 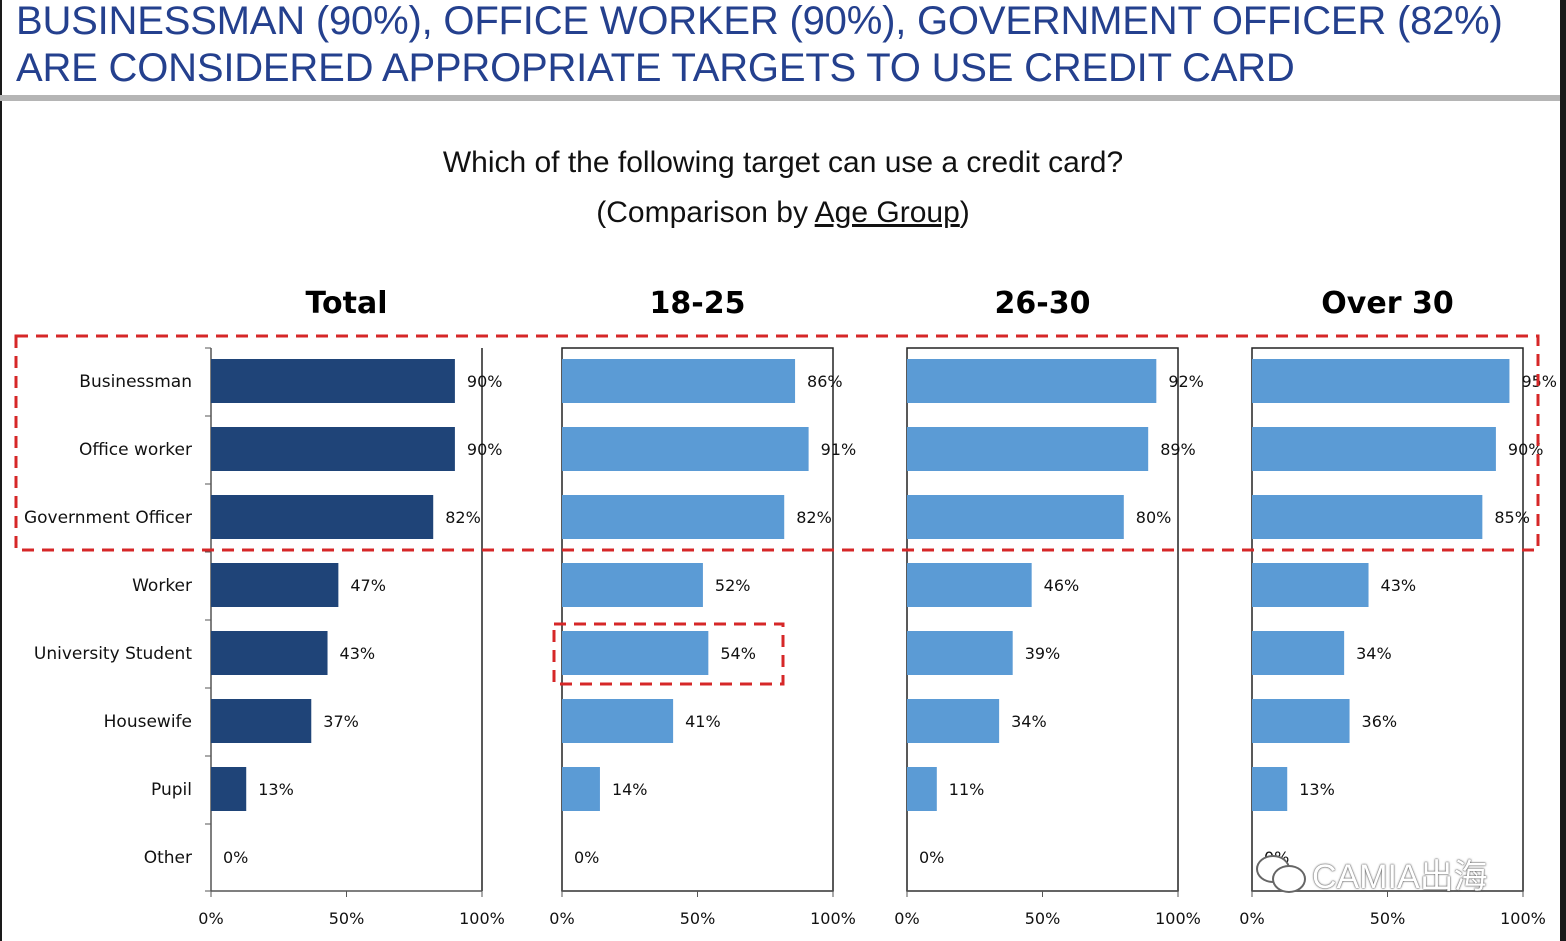 I want to click on bar-over-30-pupil, so click(x=1270, y=789).